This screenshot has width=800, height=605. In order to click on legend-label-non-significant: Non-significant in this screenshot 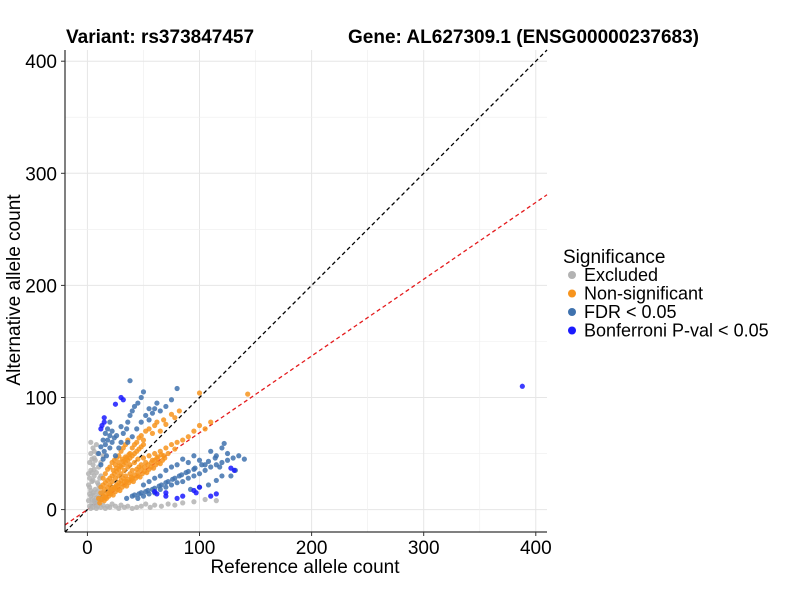, I will do `click(643, 294)`.